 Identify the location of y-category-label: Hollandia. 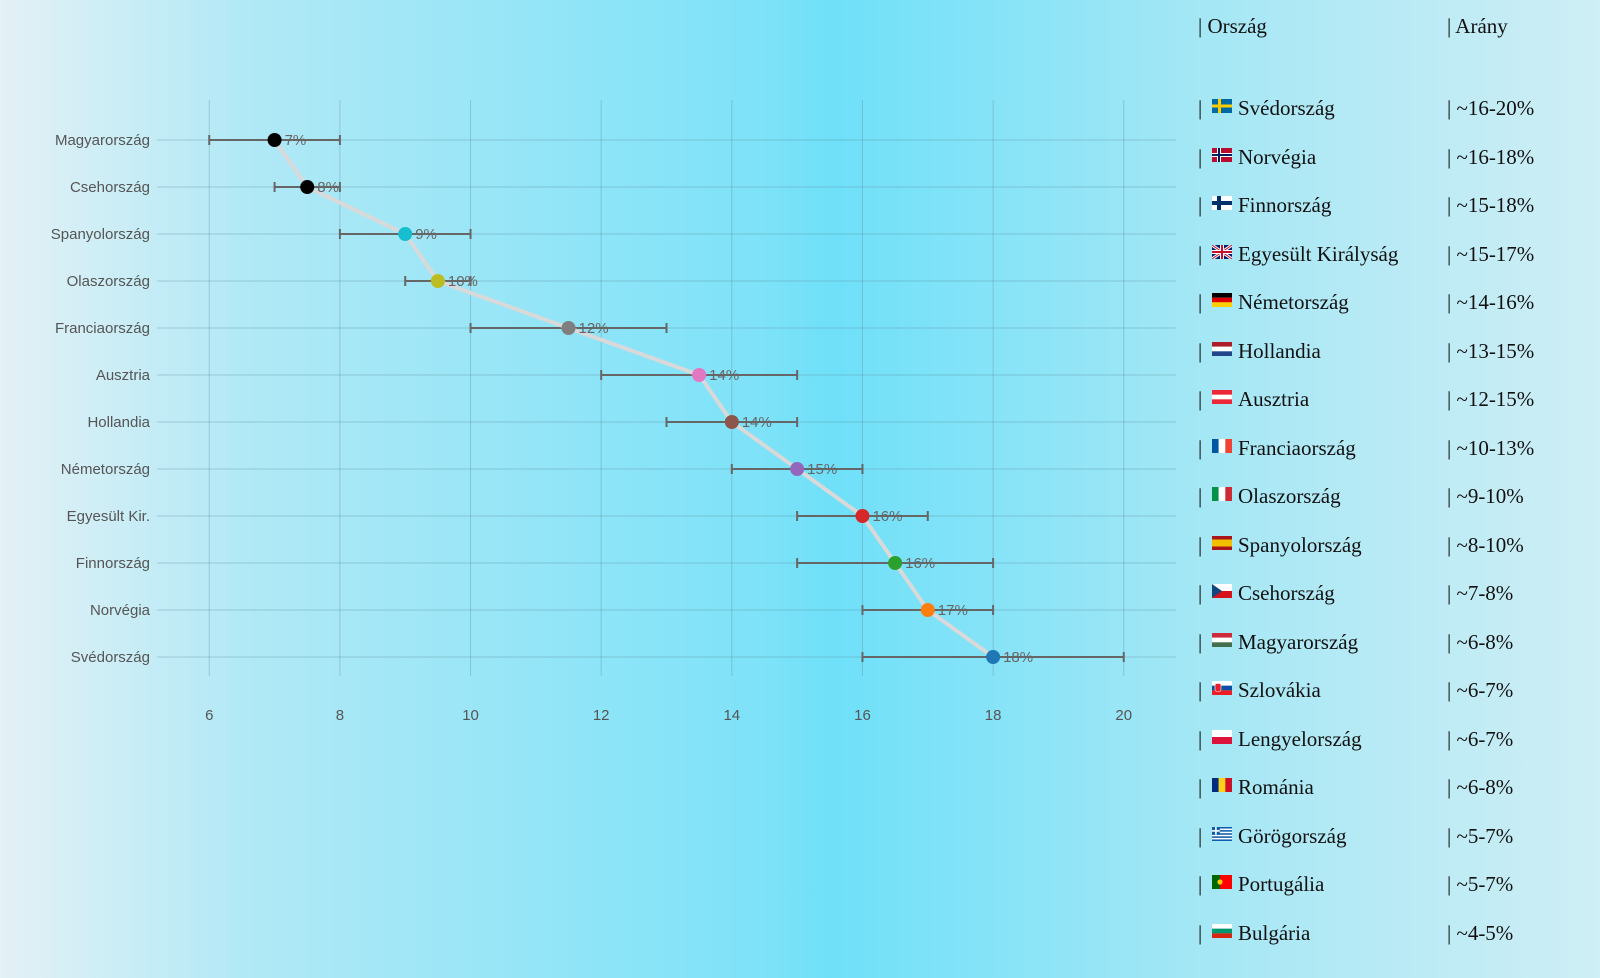
(118, 422).